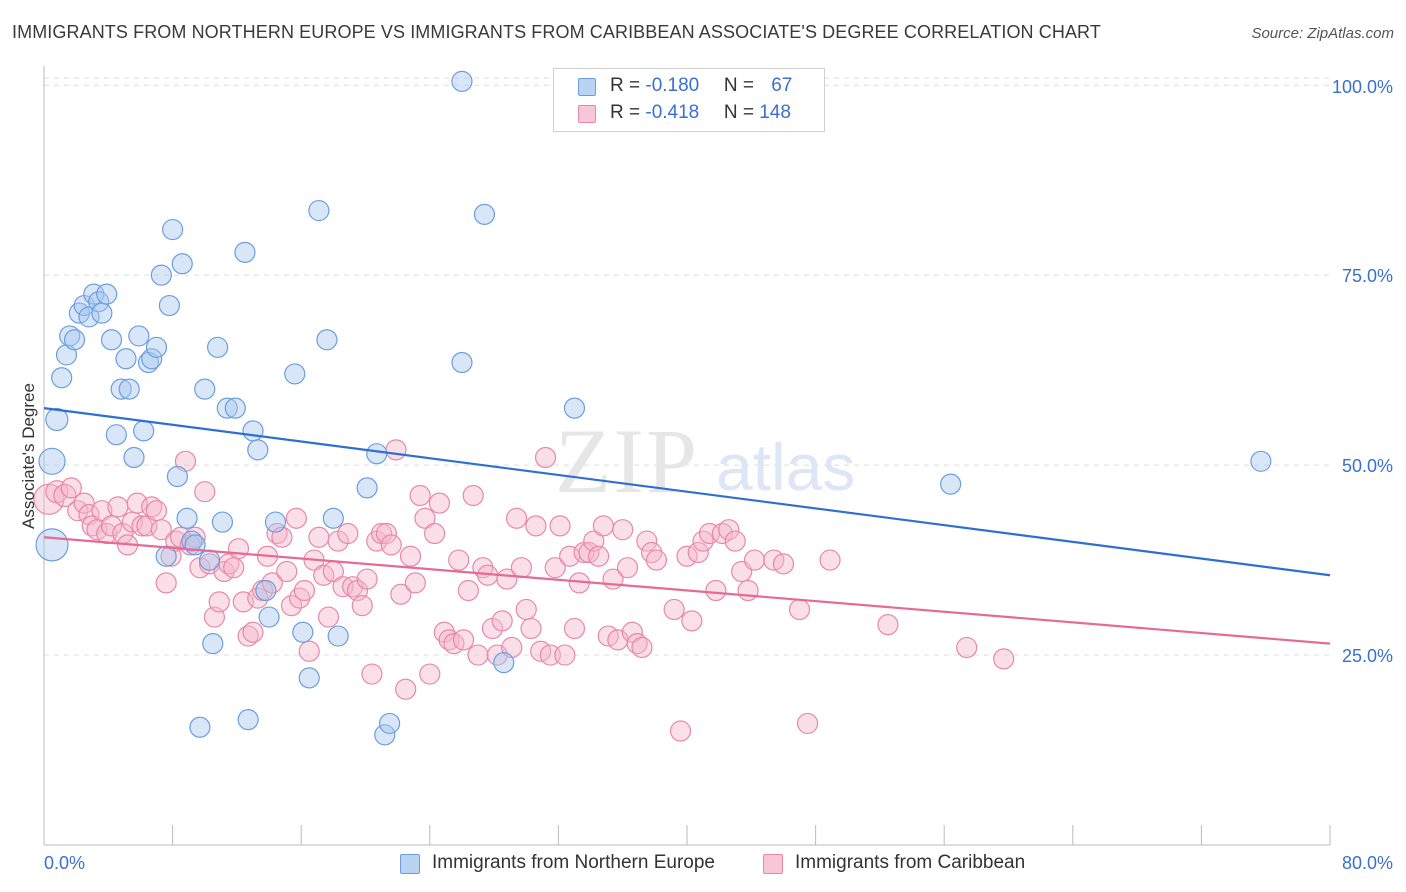  What do you see at coordinates (1362, 87) in the screenshot?
I see `y-tick-label: 100.0%` at bounding box center [1362, 87].